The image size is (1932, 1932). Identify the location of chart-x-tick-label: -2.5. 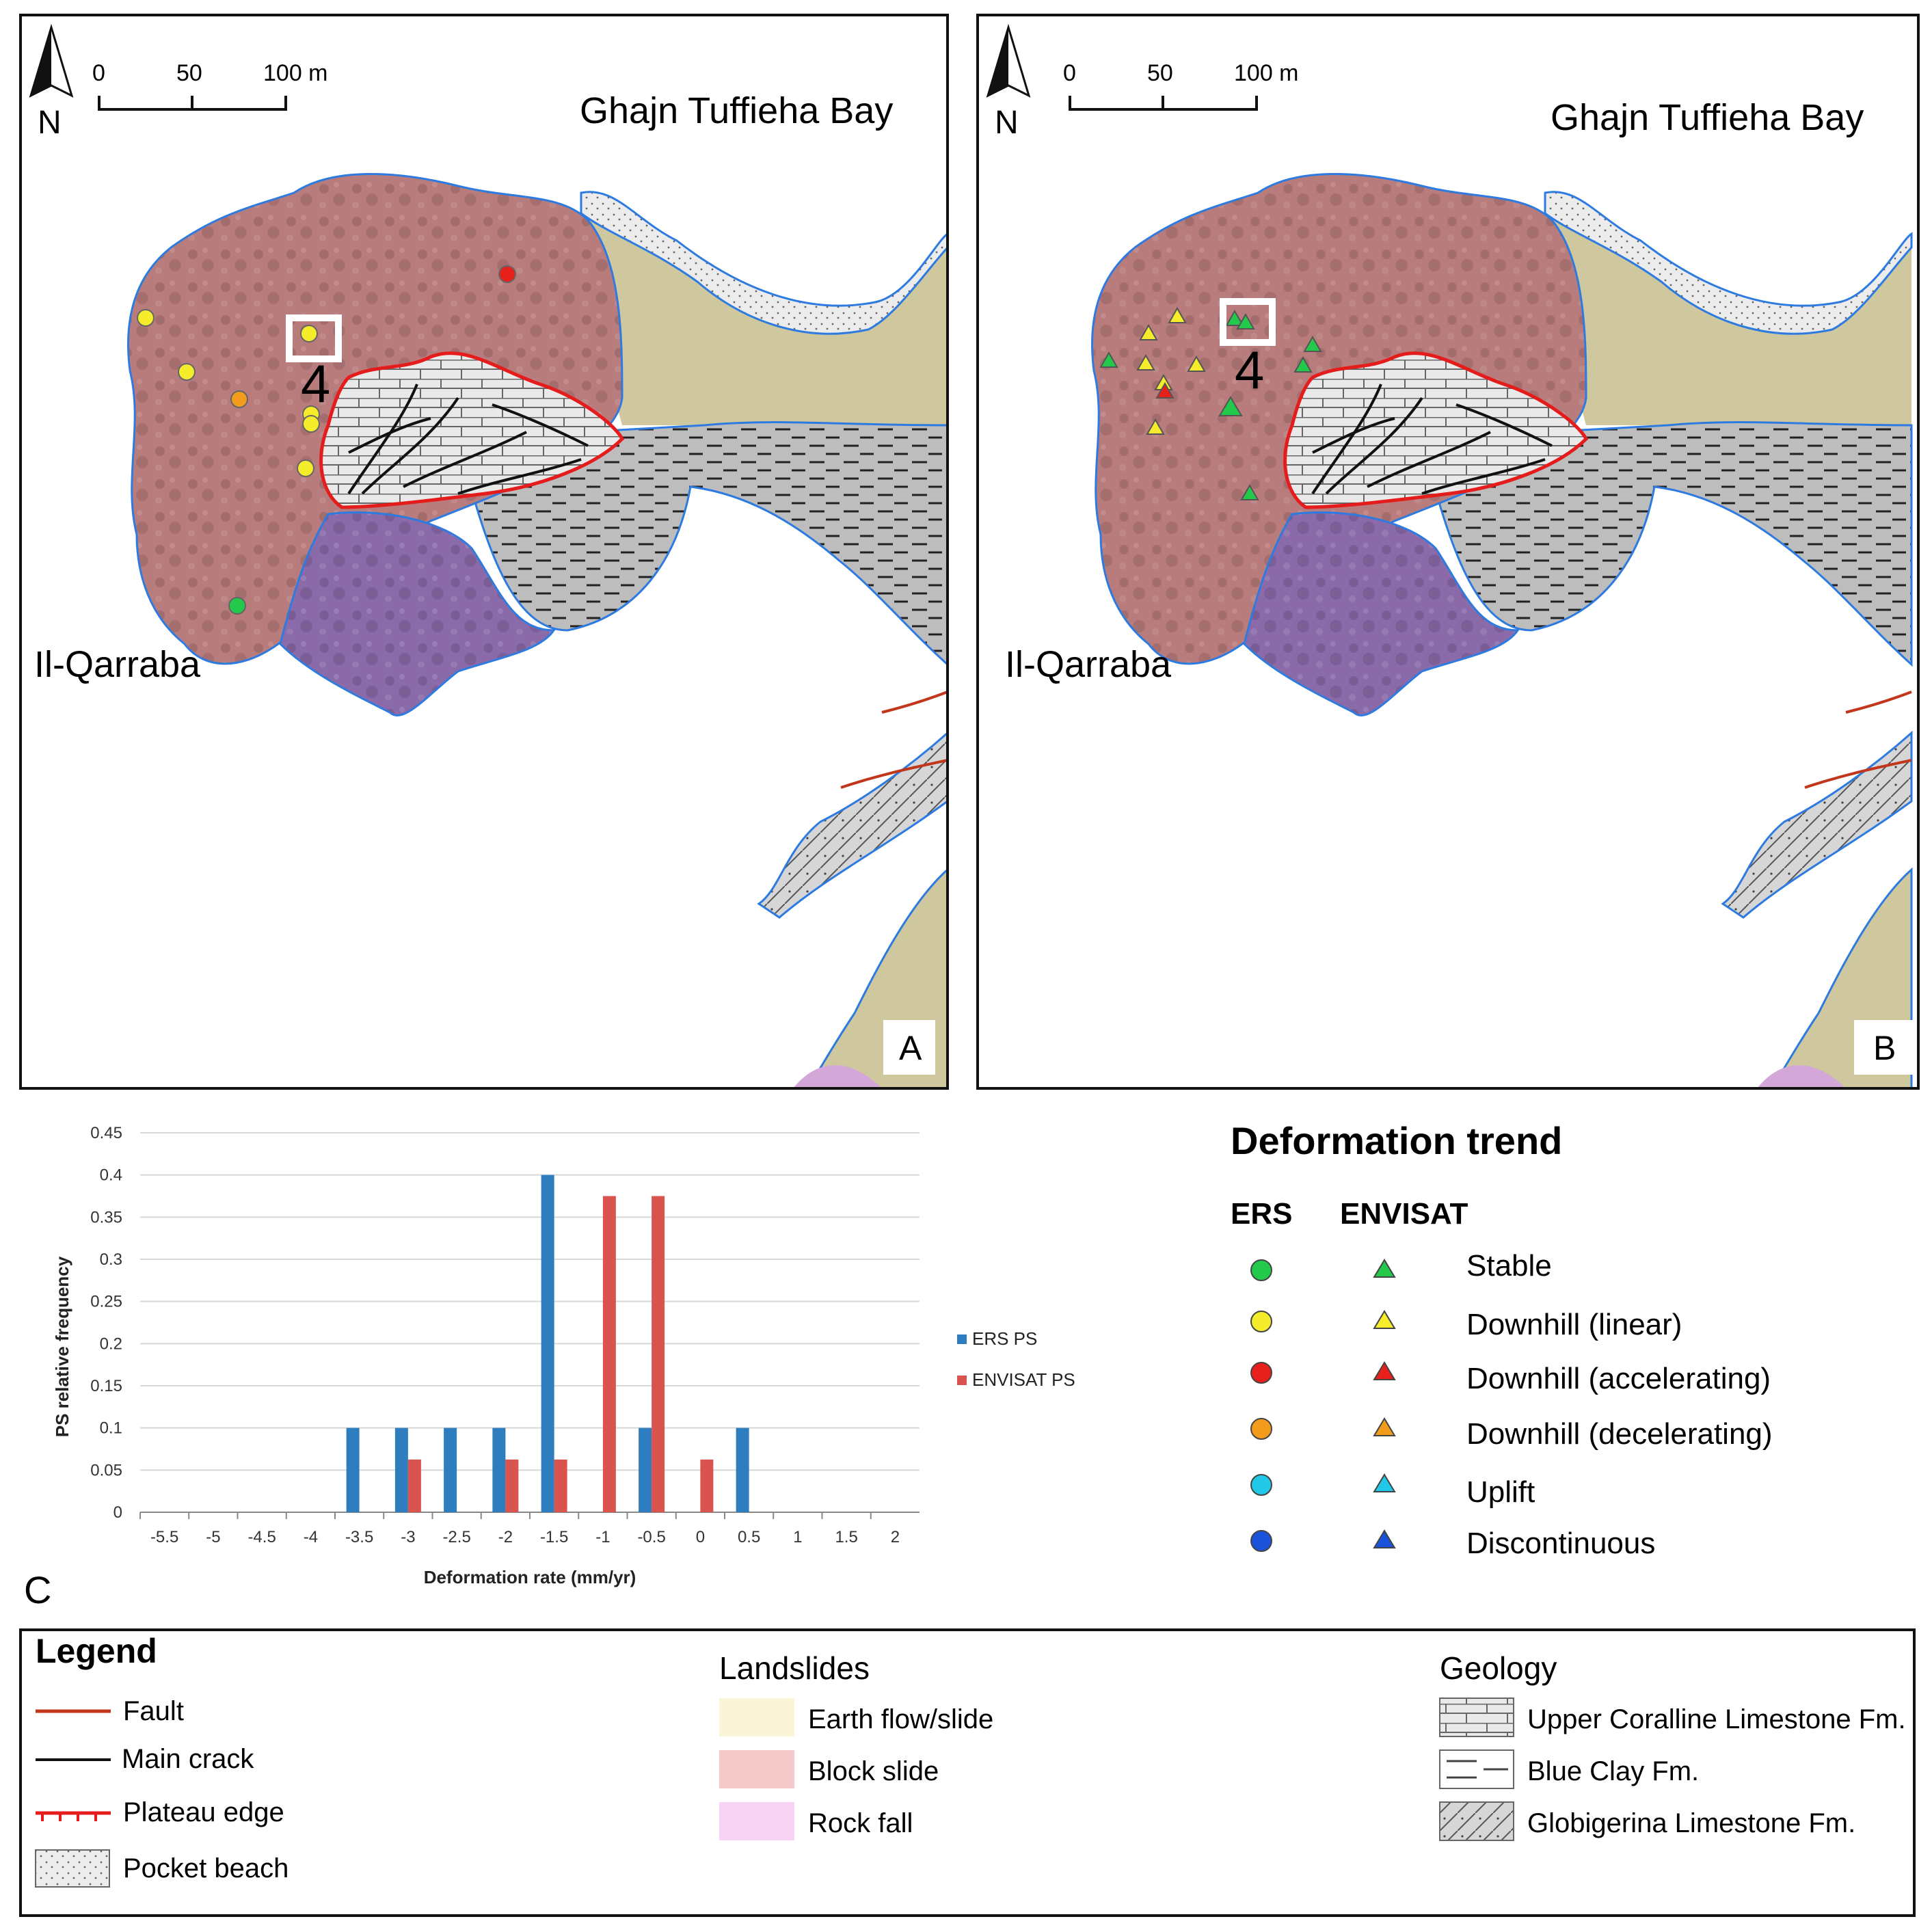
(456, 1537).